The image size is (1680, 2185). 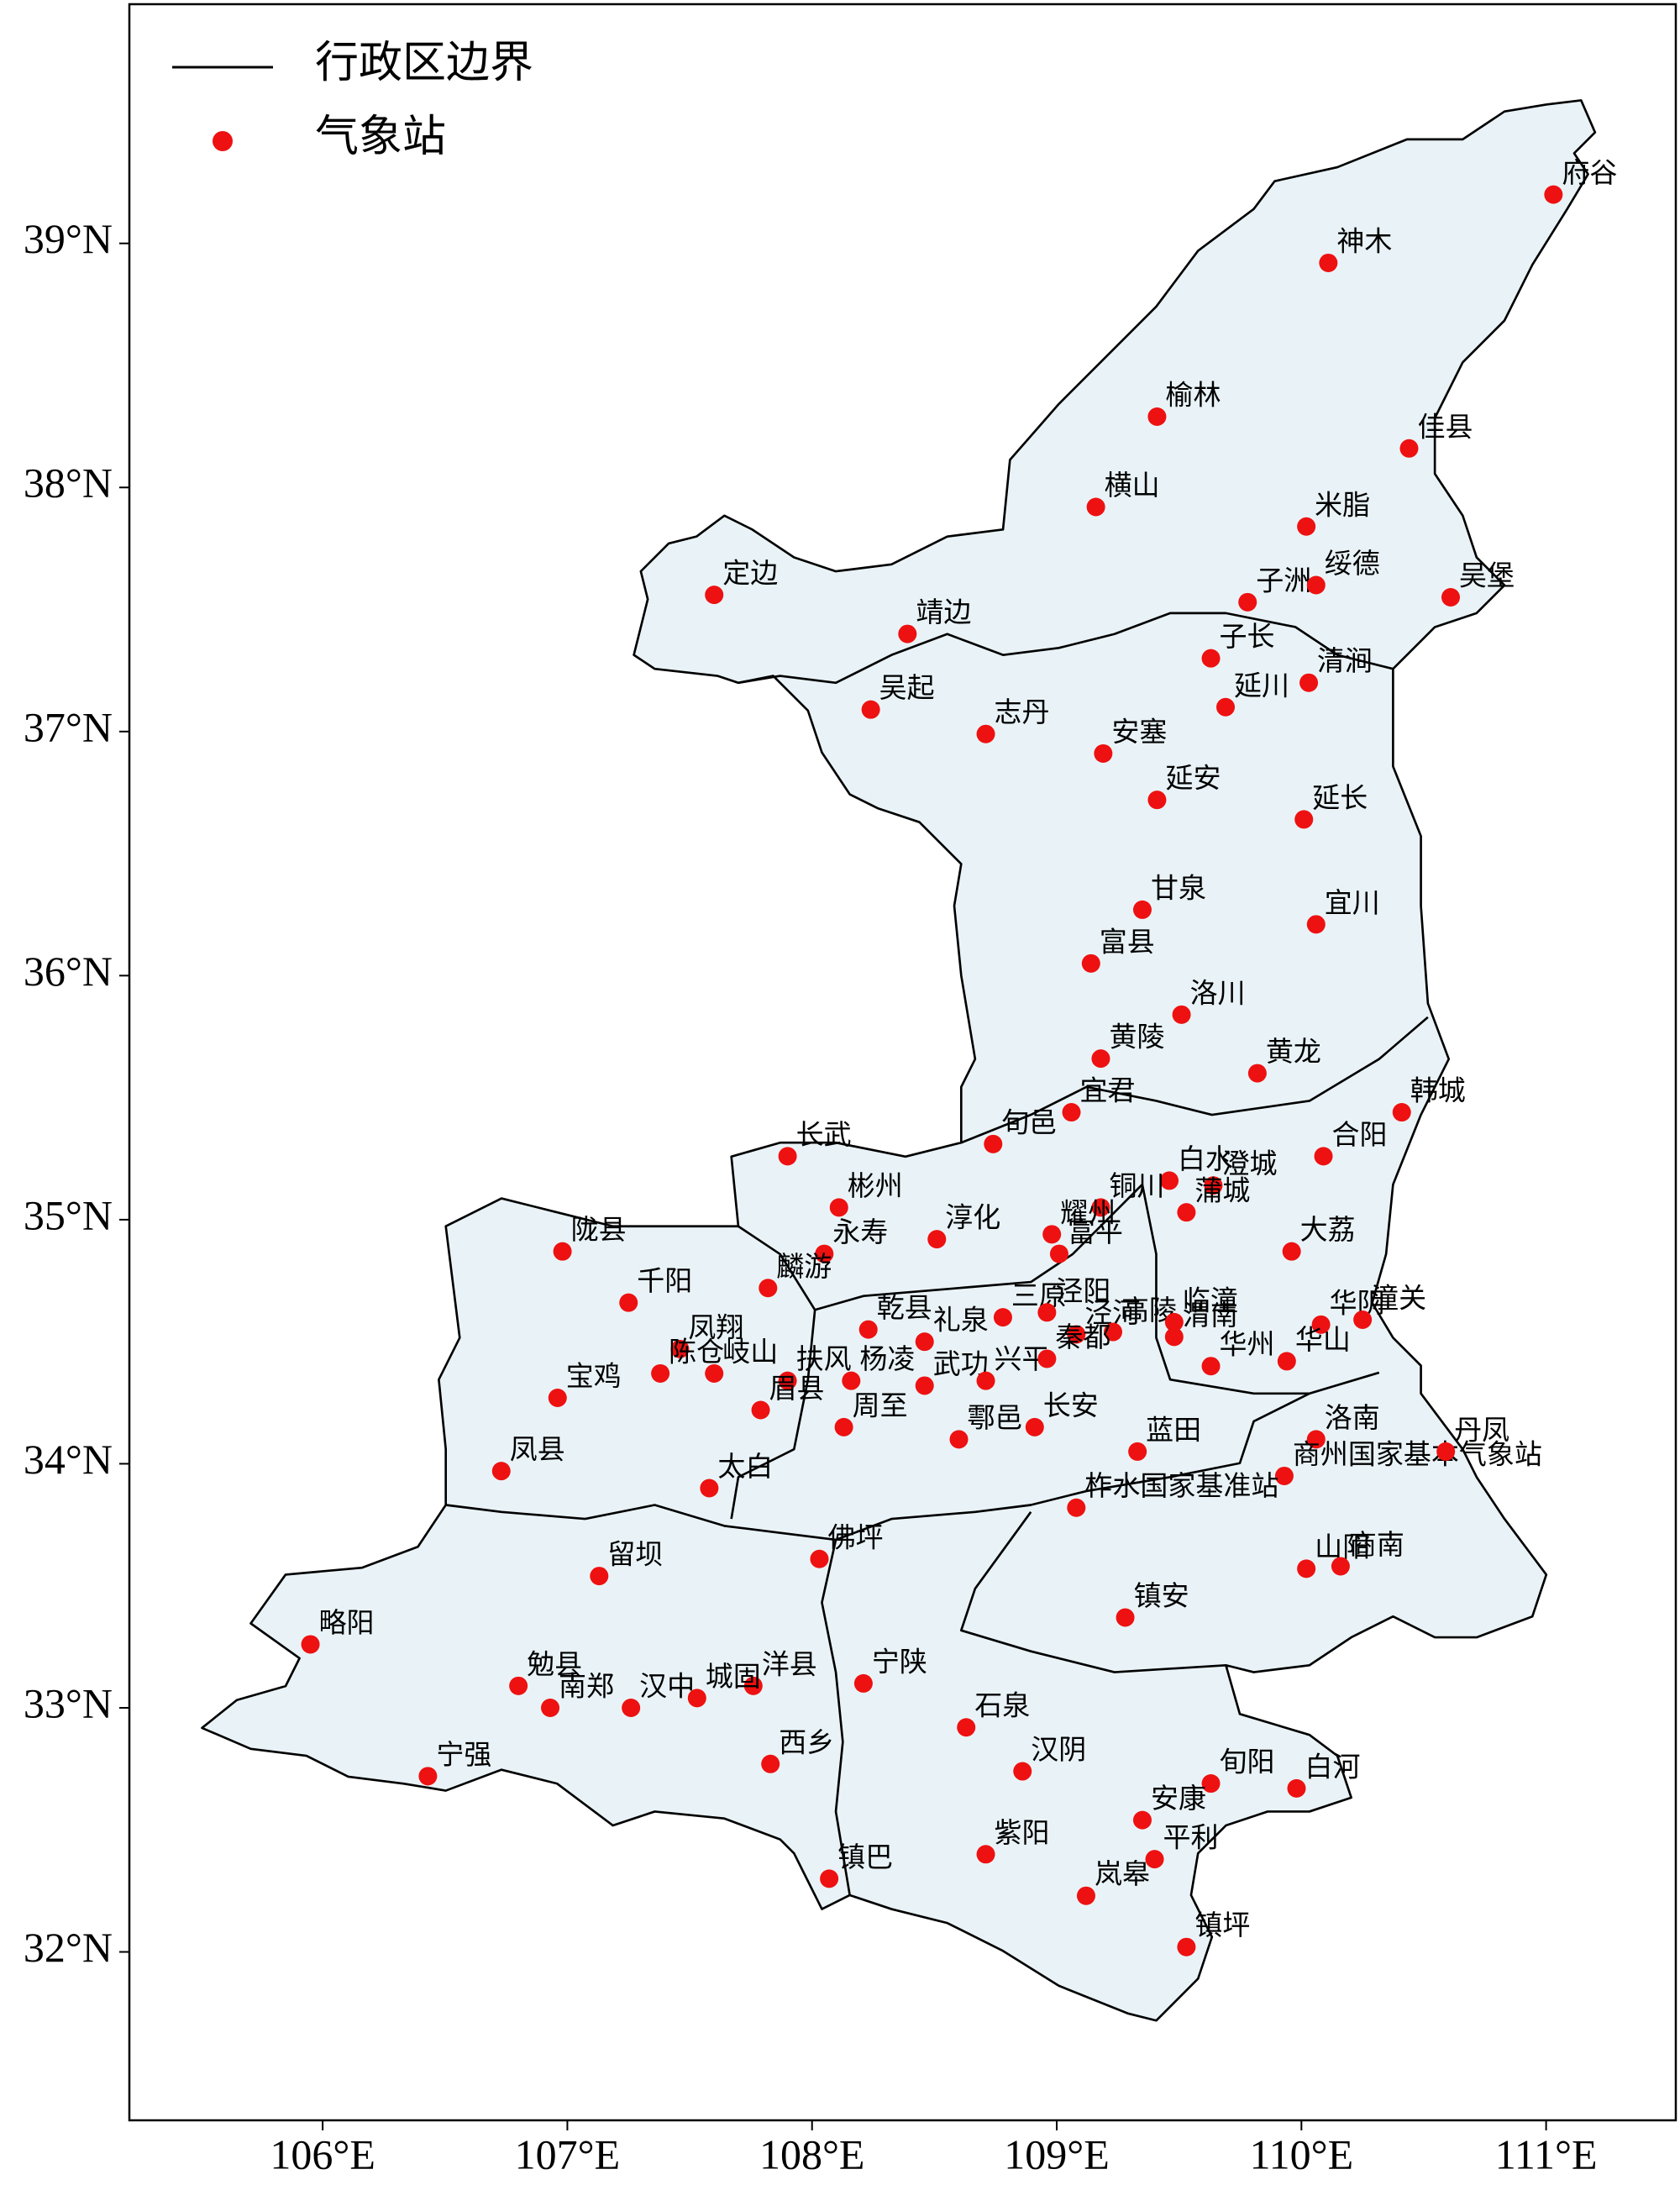 What do you see at coordinates (733, 1676) in the screenshot?
I see `station-label: 城固` at bounding box center [733, 1676].